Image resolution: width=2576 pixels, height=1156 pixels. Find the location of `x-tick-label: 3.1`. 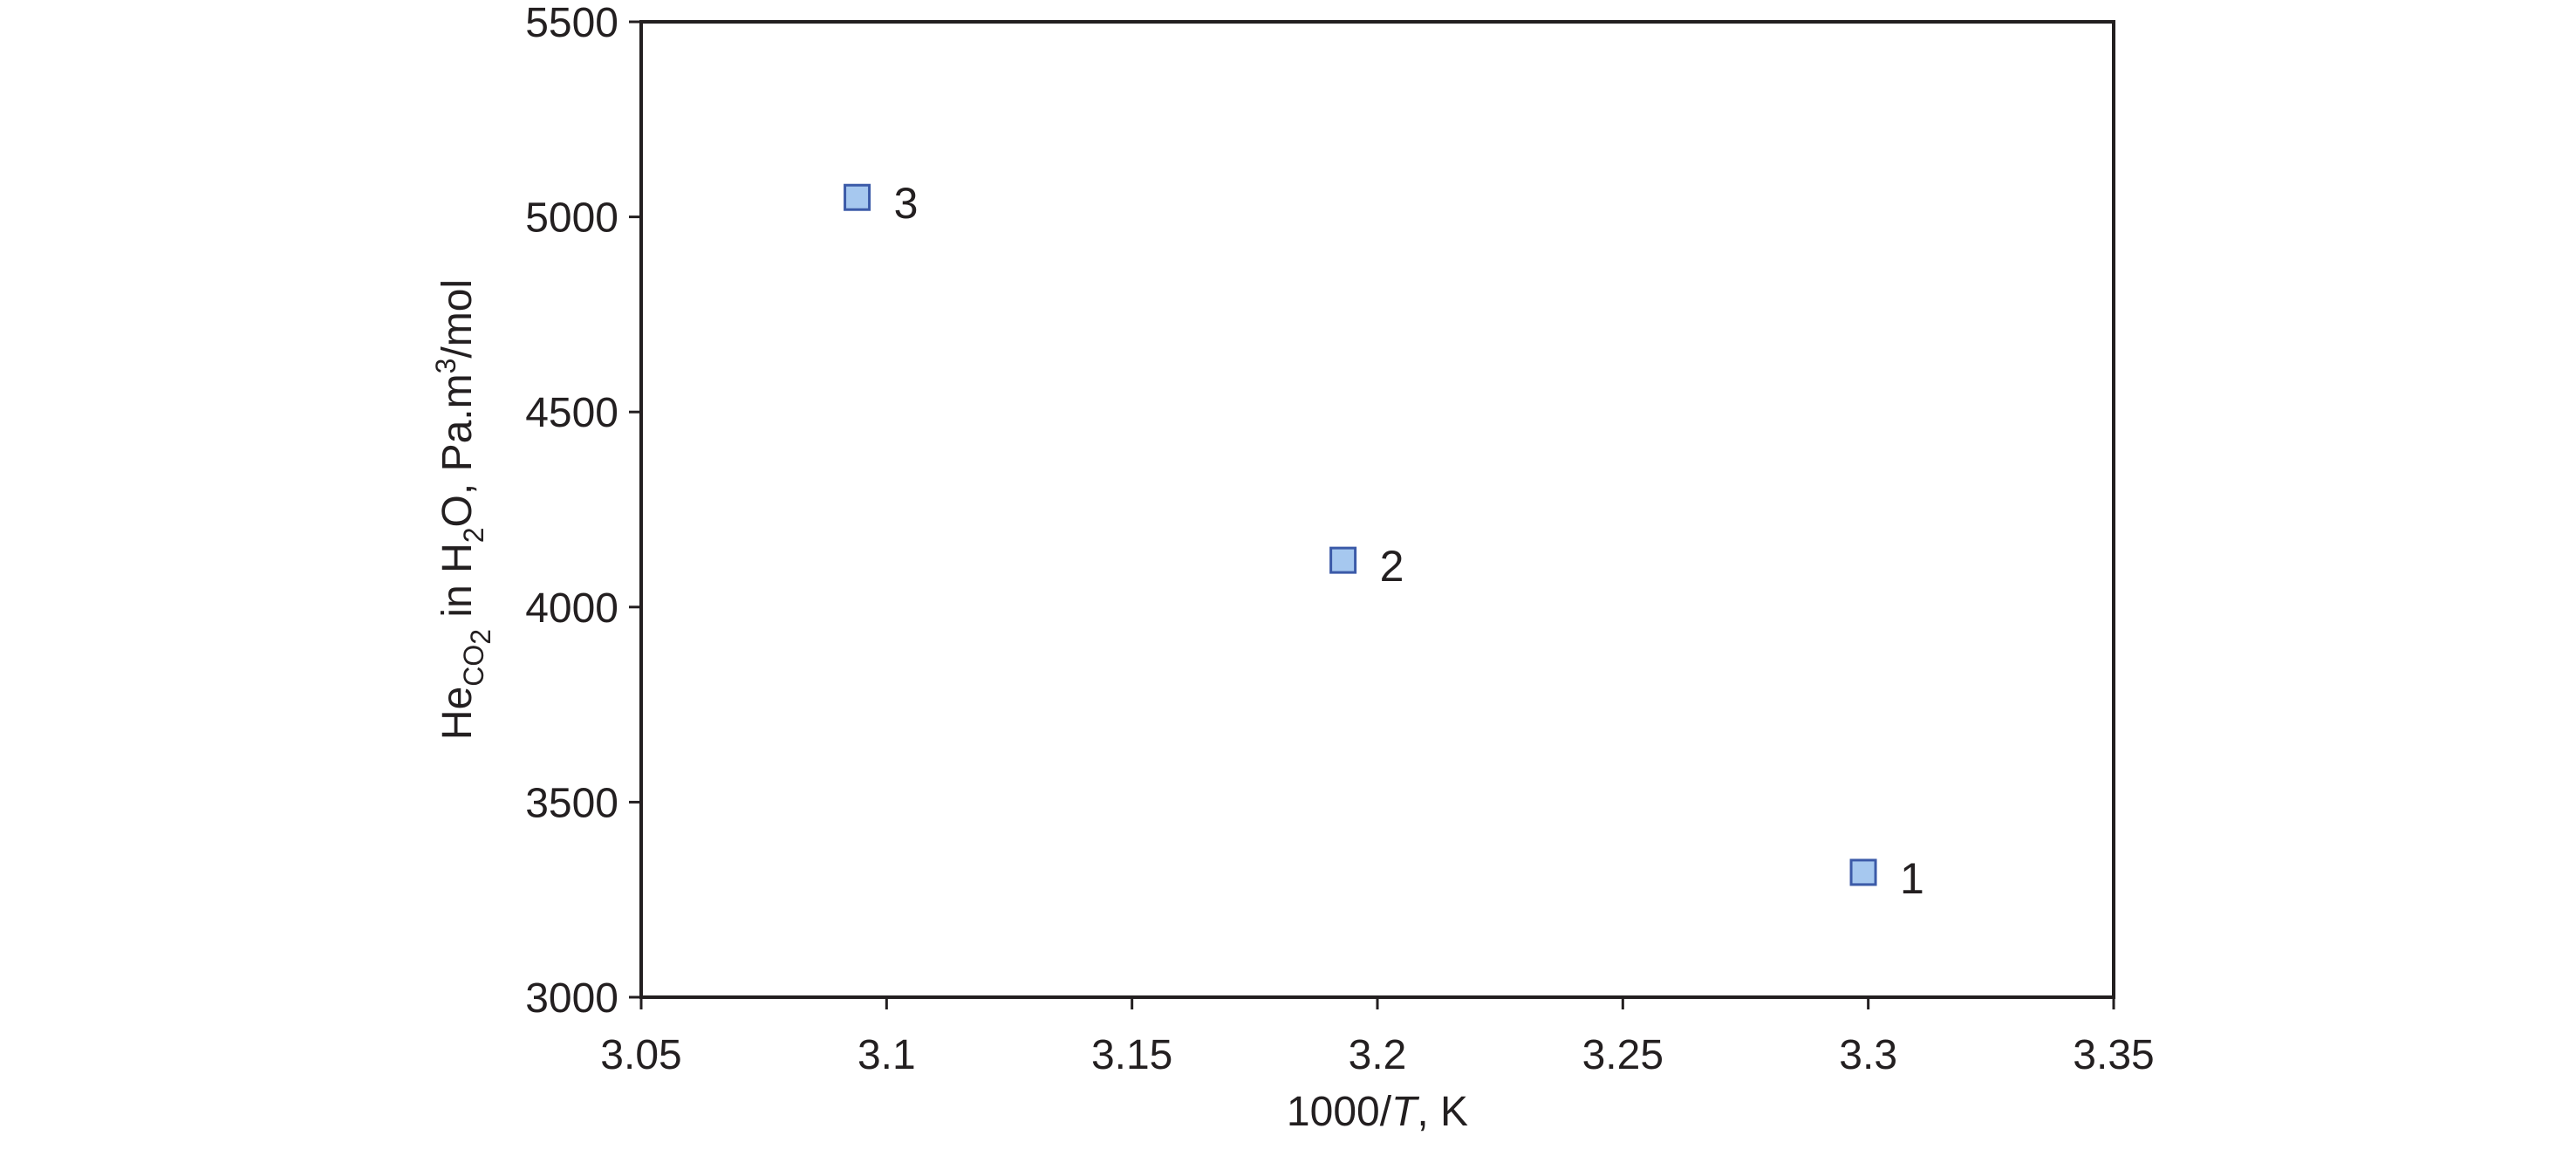

x-tick-label: 3.1 is located at coordinates (887, 1055).